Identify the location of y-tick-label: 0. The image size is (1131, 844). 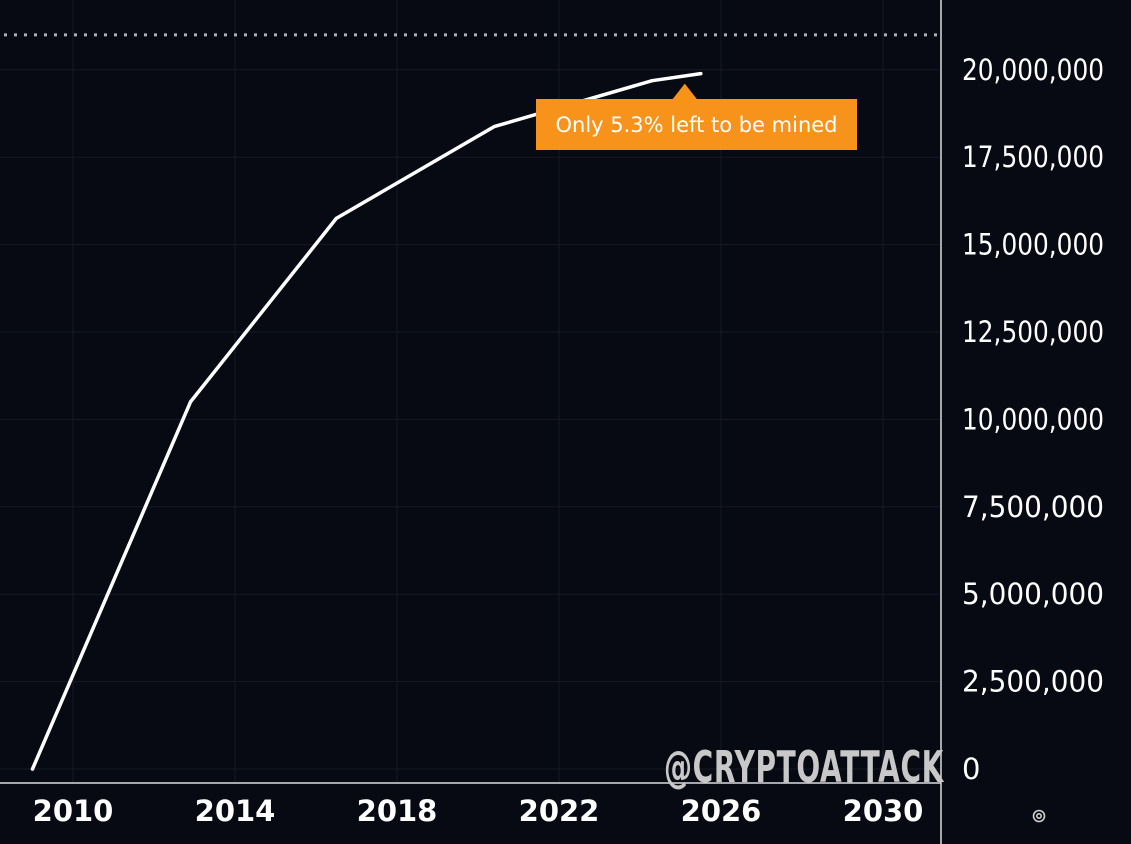
(971, 769).